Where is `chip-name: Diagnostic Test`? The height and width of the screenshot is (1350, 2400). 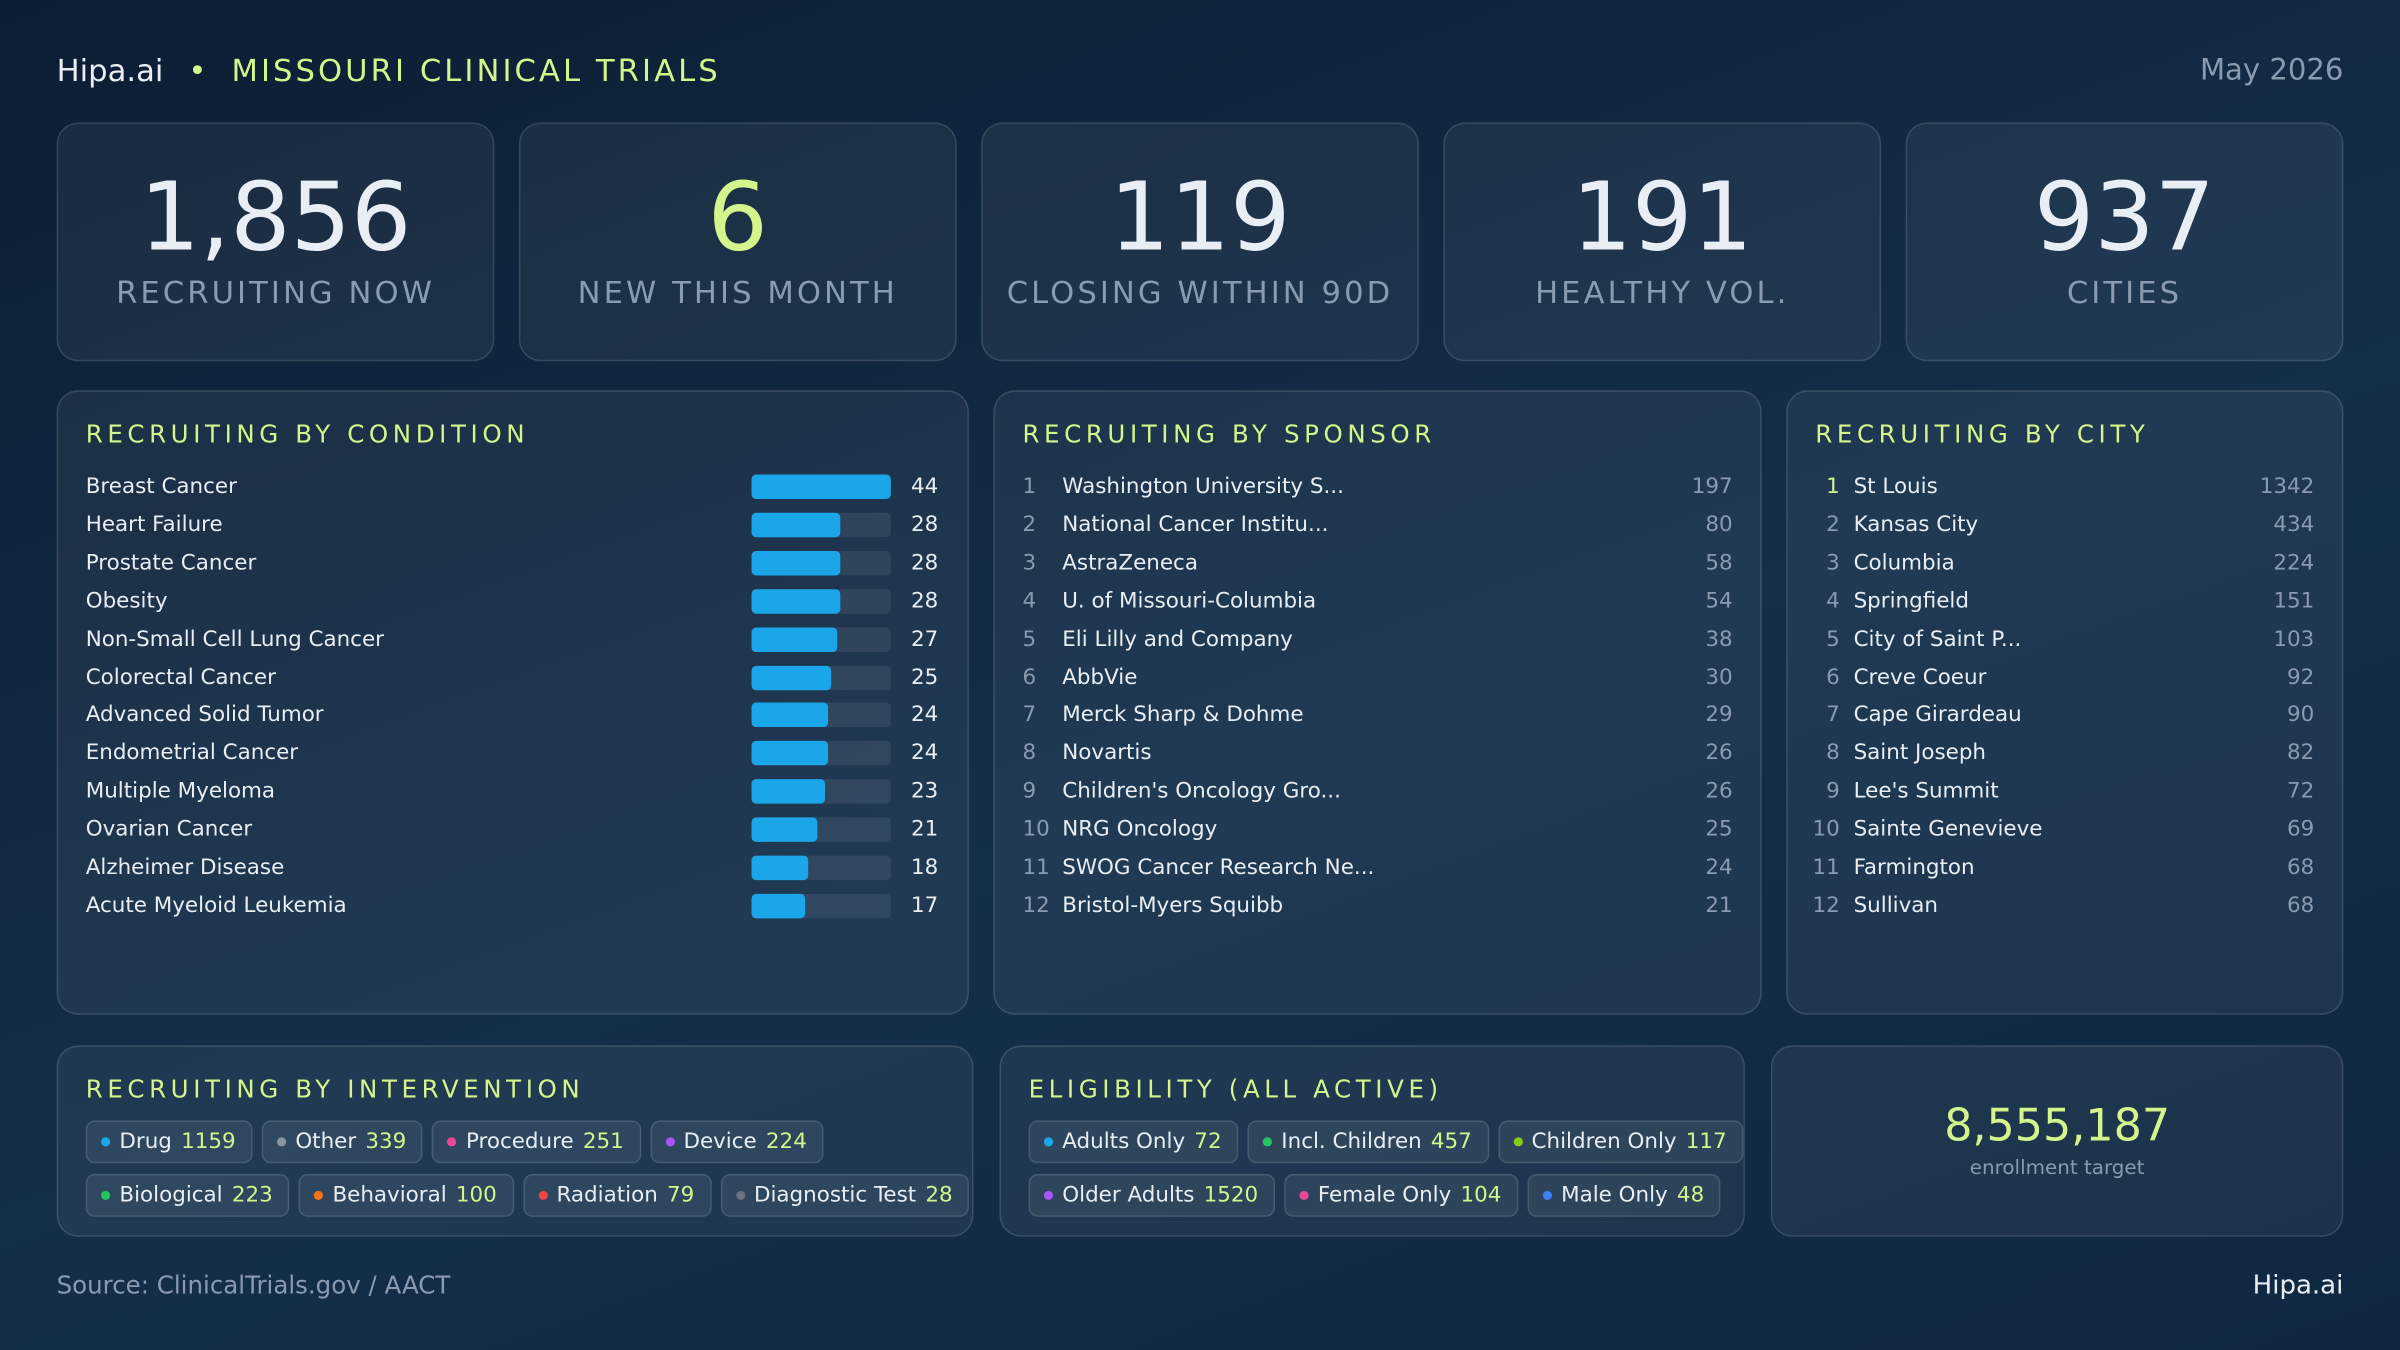 chip-name: Diagnostic Test is located at coordinates (835, 1195).